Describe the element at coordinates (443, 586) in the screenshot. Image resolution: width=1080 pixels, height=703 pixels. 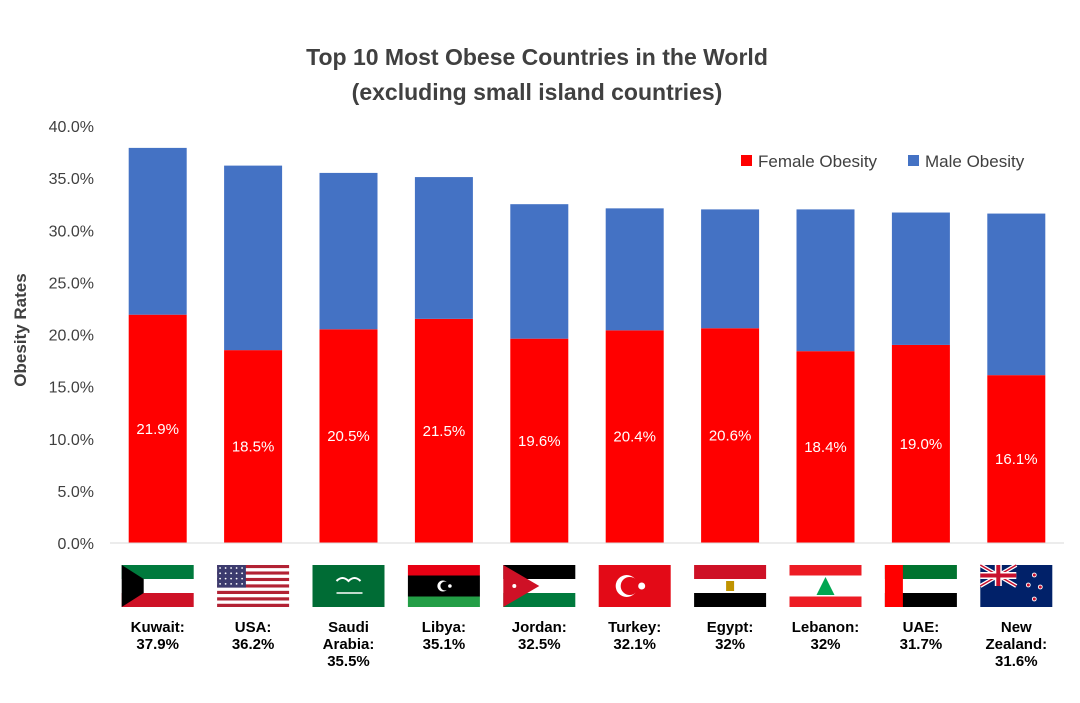
I see `libya-flag` at that location.